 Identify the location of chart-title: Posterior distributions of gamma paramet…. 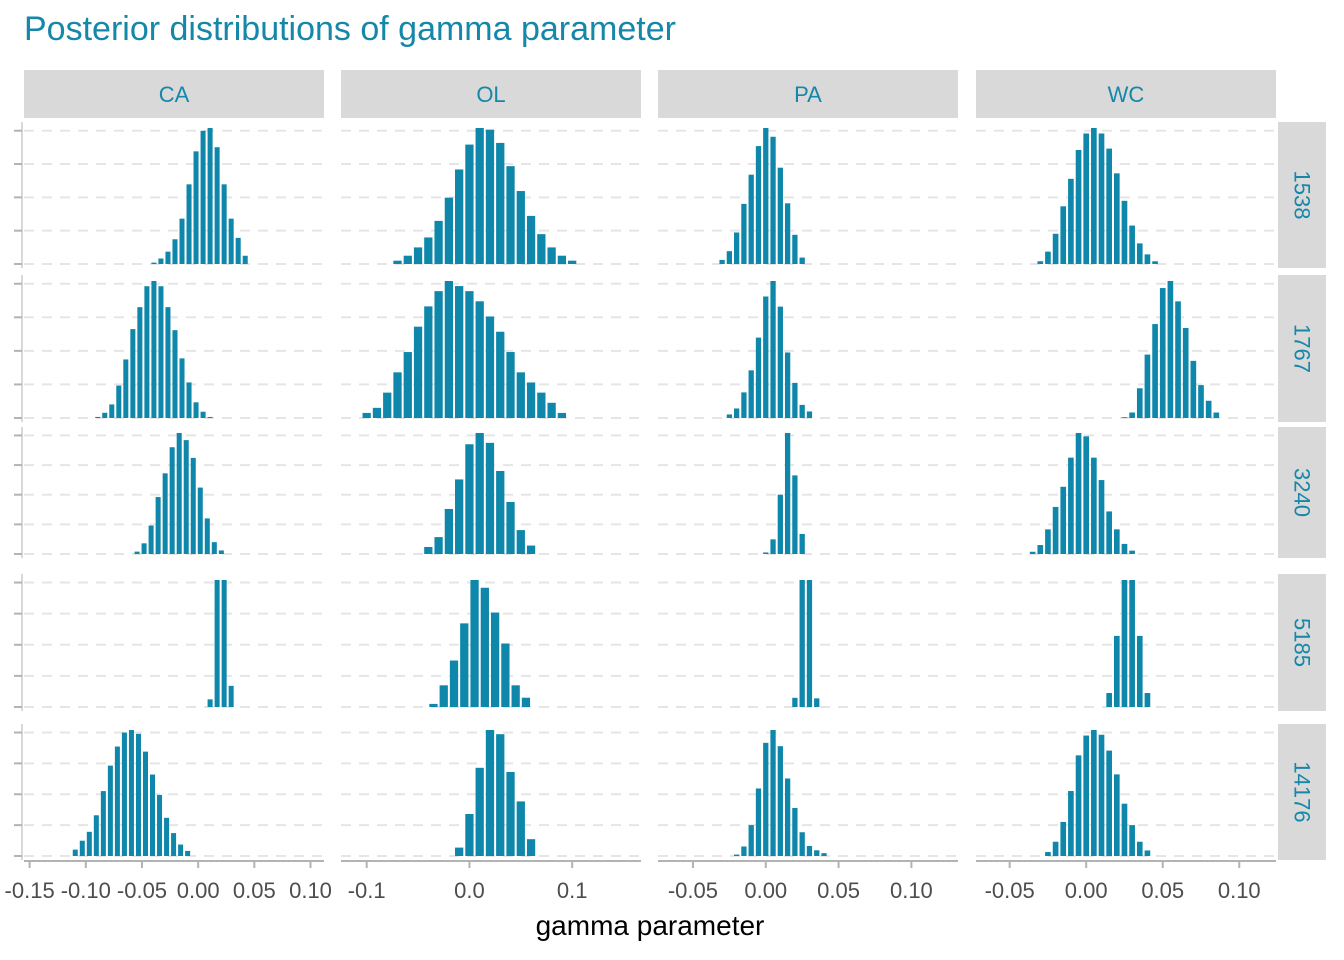
(350, 29).